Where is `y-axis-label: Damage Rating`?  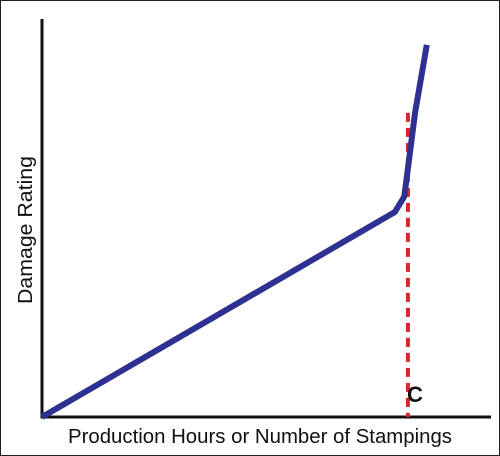
y-axis-label: Damage Rating is located at coordinates (26, 230).